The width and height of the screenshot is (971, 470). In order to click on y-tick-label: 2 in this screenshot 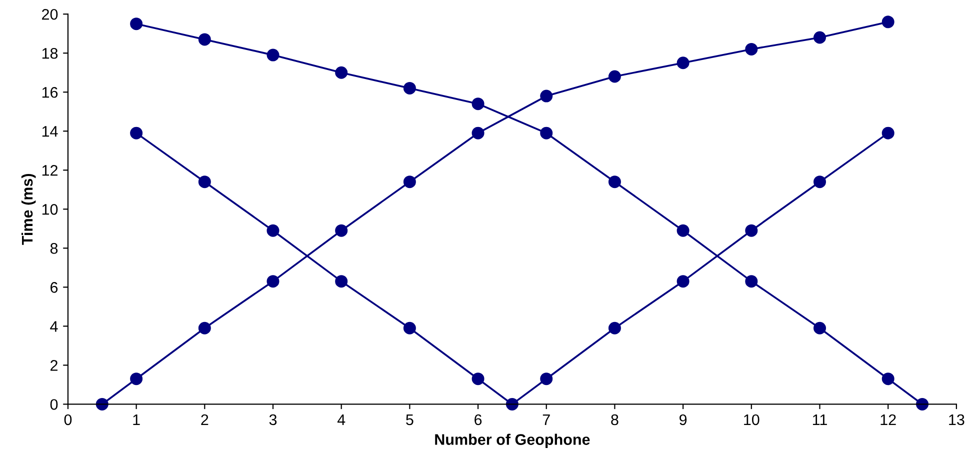, I will do `click(54, 365)`.